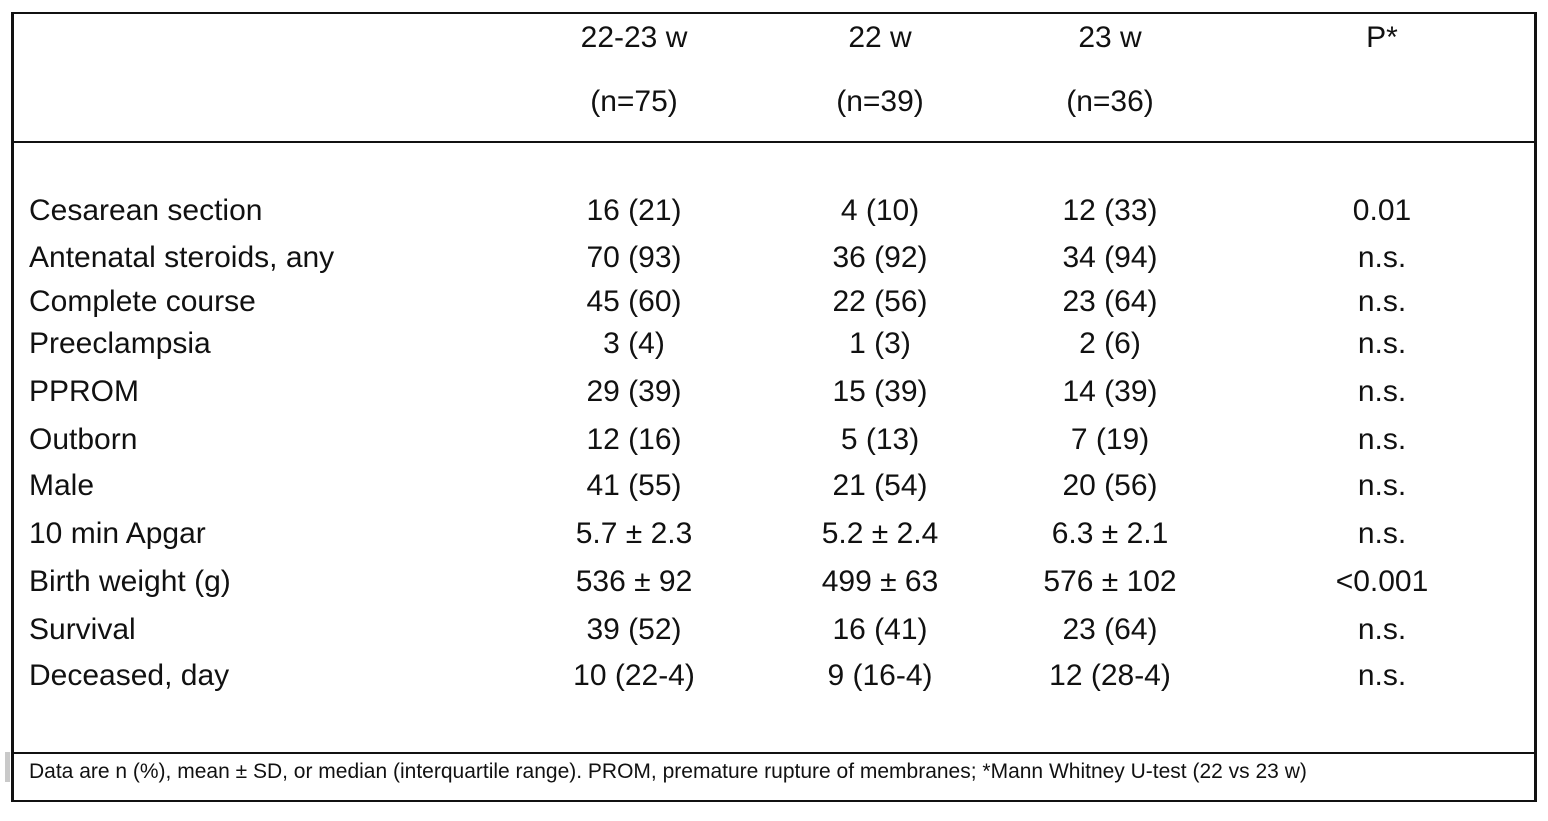 This screenshot has height=821, width=1548. What do you see at coordinates (1110, 675) in the screenshot?
I see `cell-deceased-23w: 12 (28-4)` at bounding box center [1110, 675].